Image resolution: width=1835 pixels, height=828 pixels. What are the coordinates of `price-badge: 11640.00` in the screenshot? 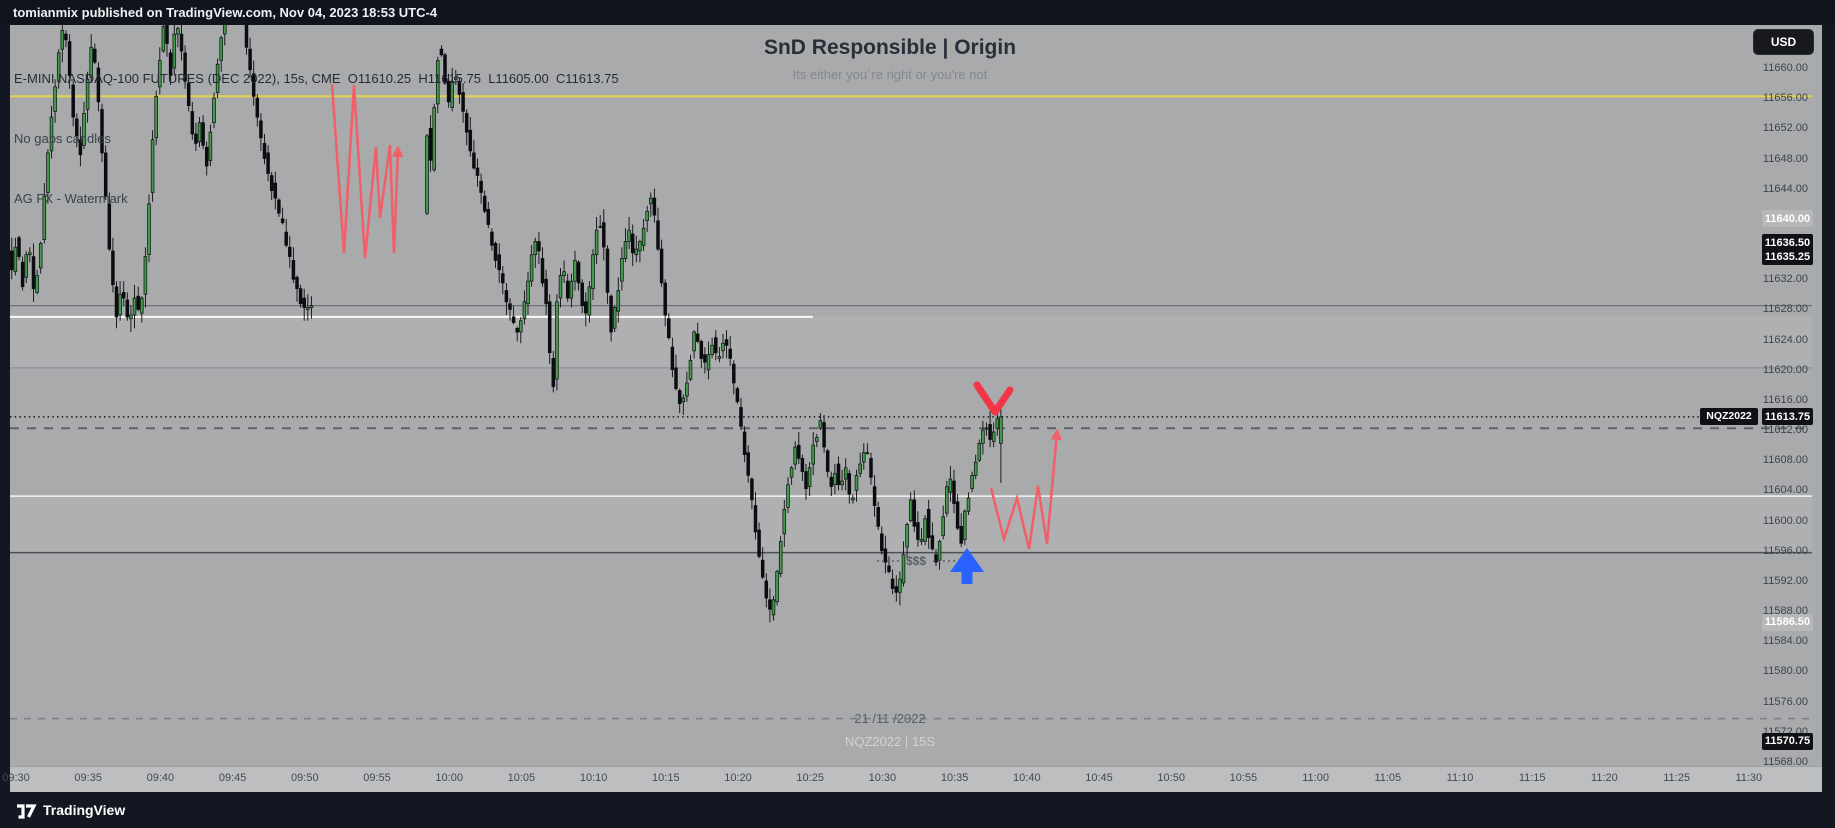 It's located at (1787, 219).